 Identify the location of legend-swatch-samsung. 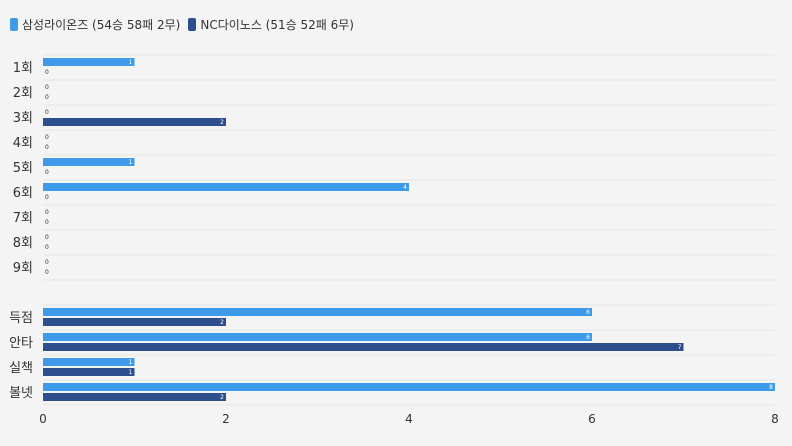
(14, 24).